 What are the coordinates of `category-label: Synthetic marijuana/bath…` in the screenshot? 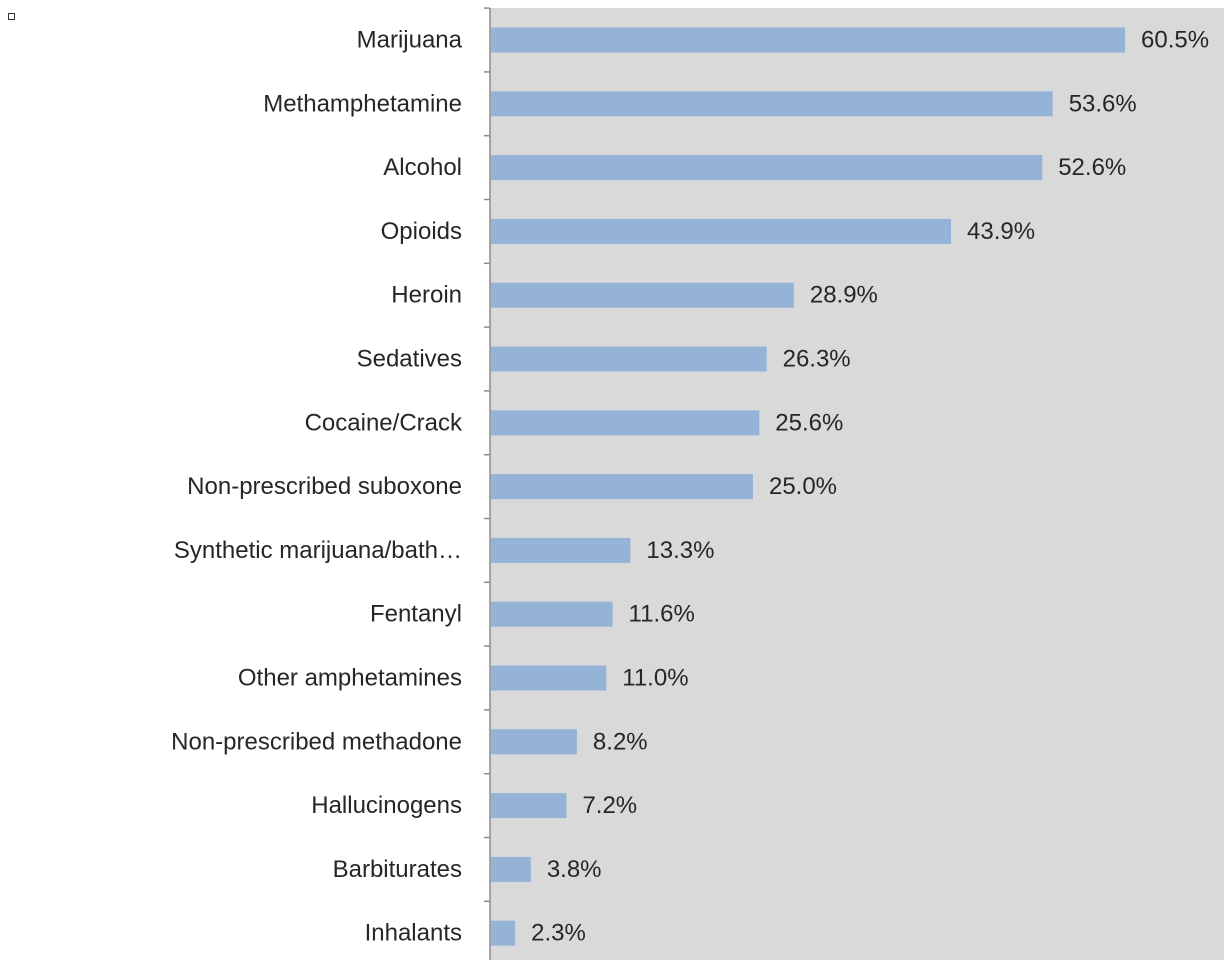 It's located at (318, 550).